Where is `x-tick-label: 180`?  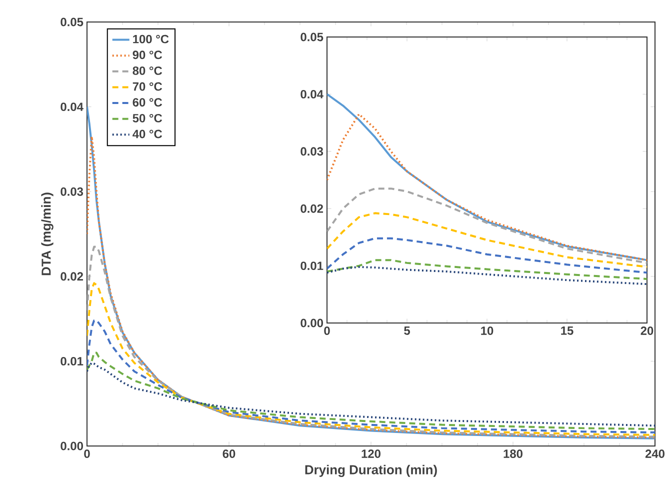 x-tick-label: 180 is located at coordinates (513, 454).